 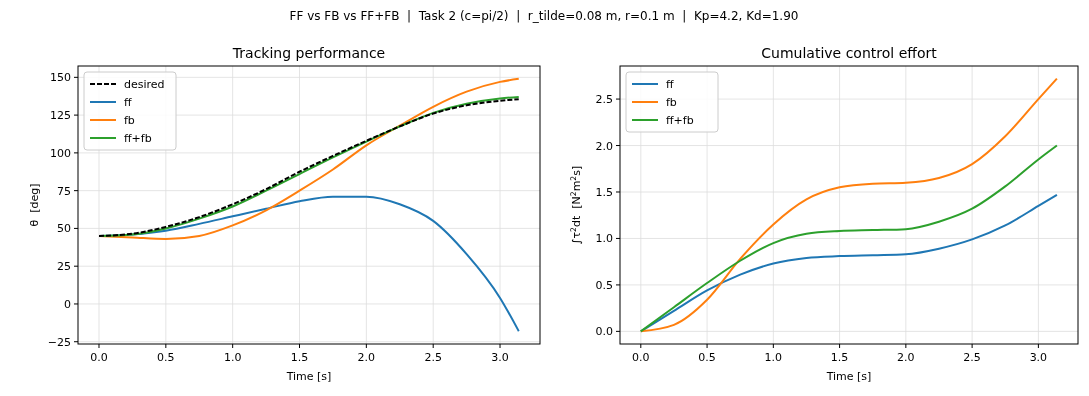 I want to click on y-tick-label: 100, so click(x=60, y=153).